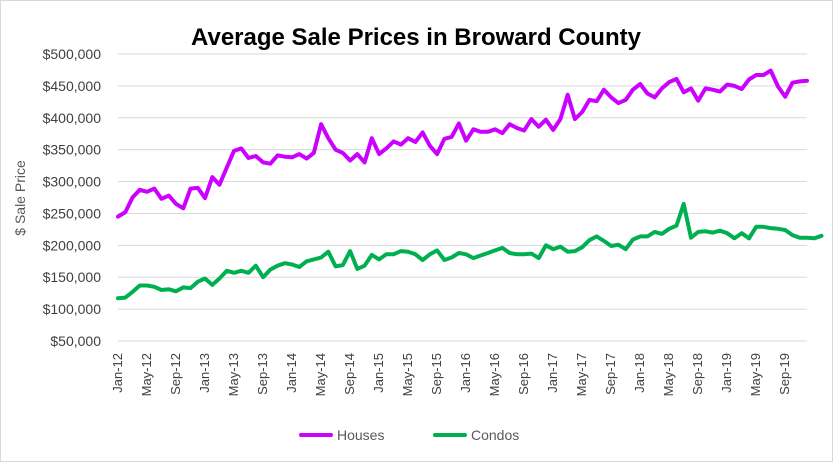 This screenshot has width=833, height=462. What do you see at coordinates (349, 374) in the screenshot?
I see `x-tick-label: Sep-14` at bounding box center [349, 374].